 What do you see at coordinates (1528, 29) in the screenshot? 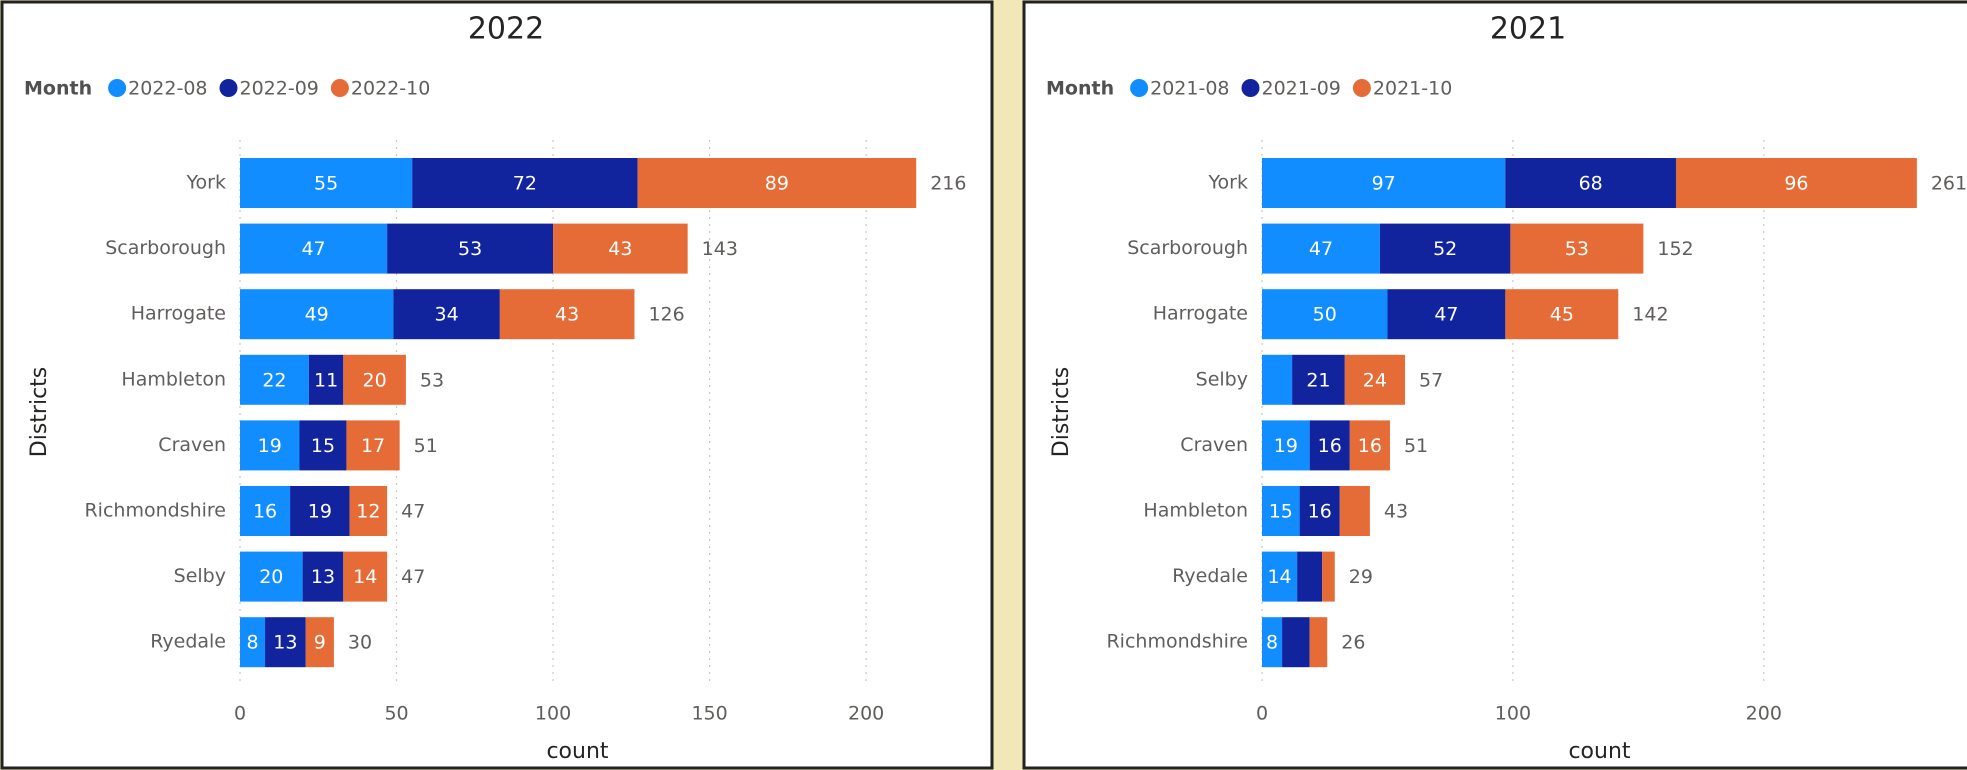
I see `chart-title: 2021` at bounding box center [1528, 29].